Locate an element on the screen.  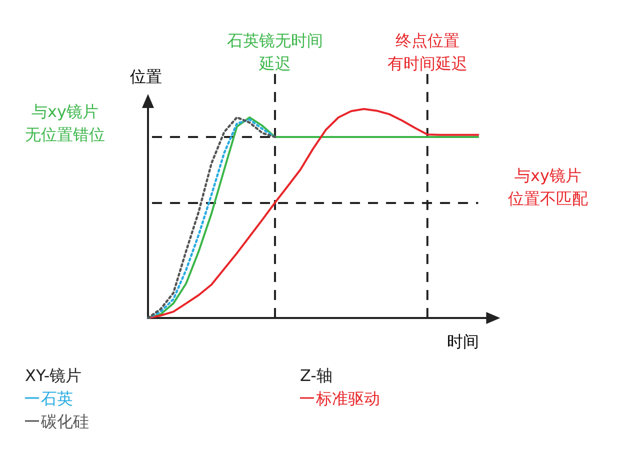
ref-line-label: 与xy镜片无位置错位 is located at coordinates (65, 123).